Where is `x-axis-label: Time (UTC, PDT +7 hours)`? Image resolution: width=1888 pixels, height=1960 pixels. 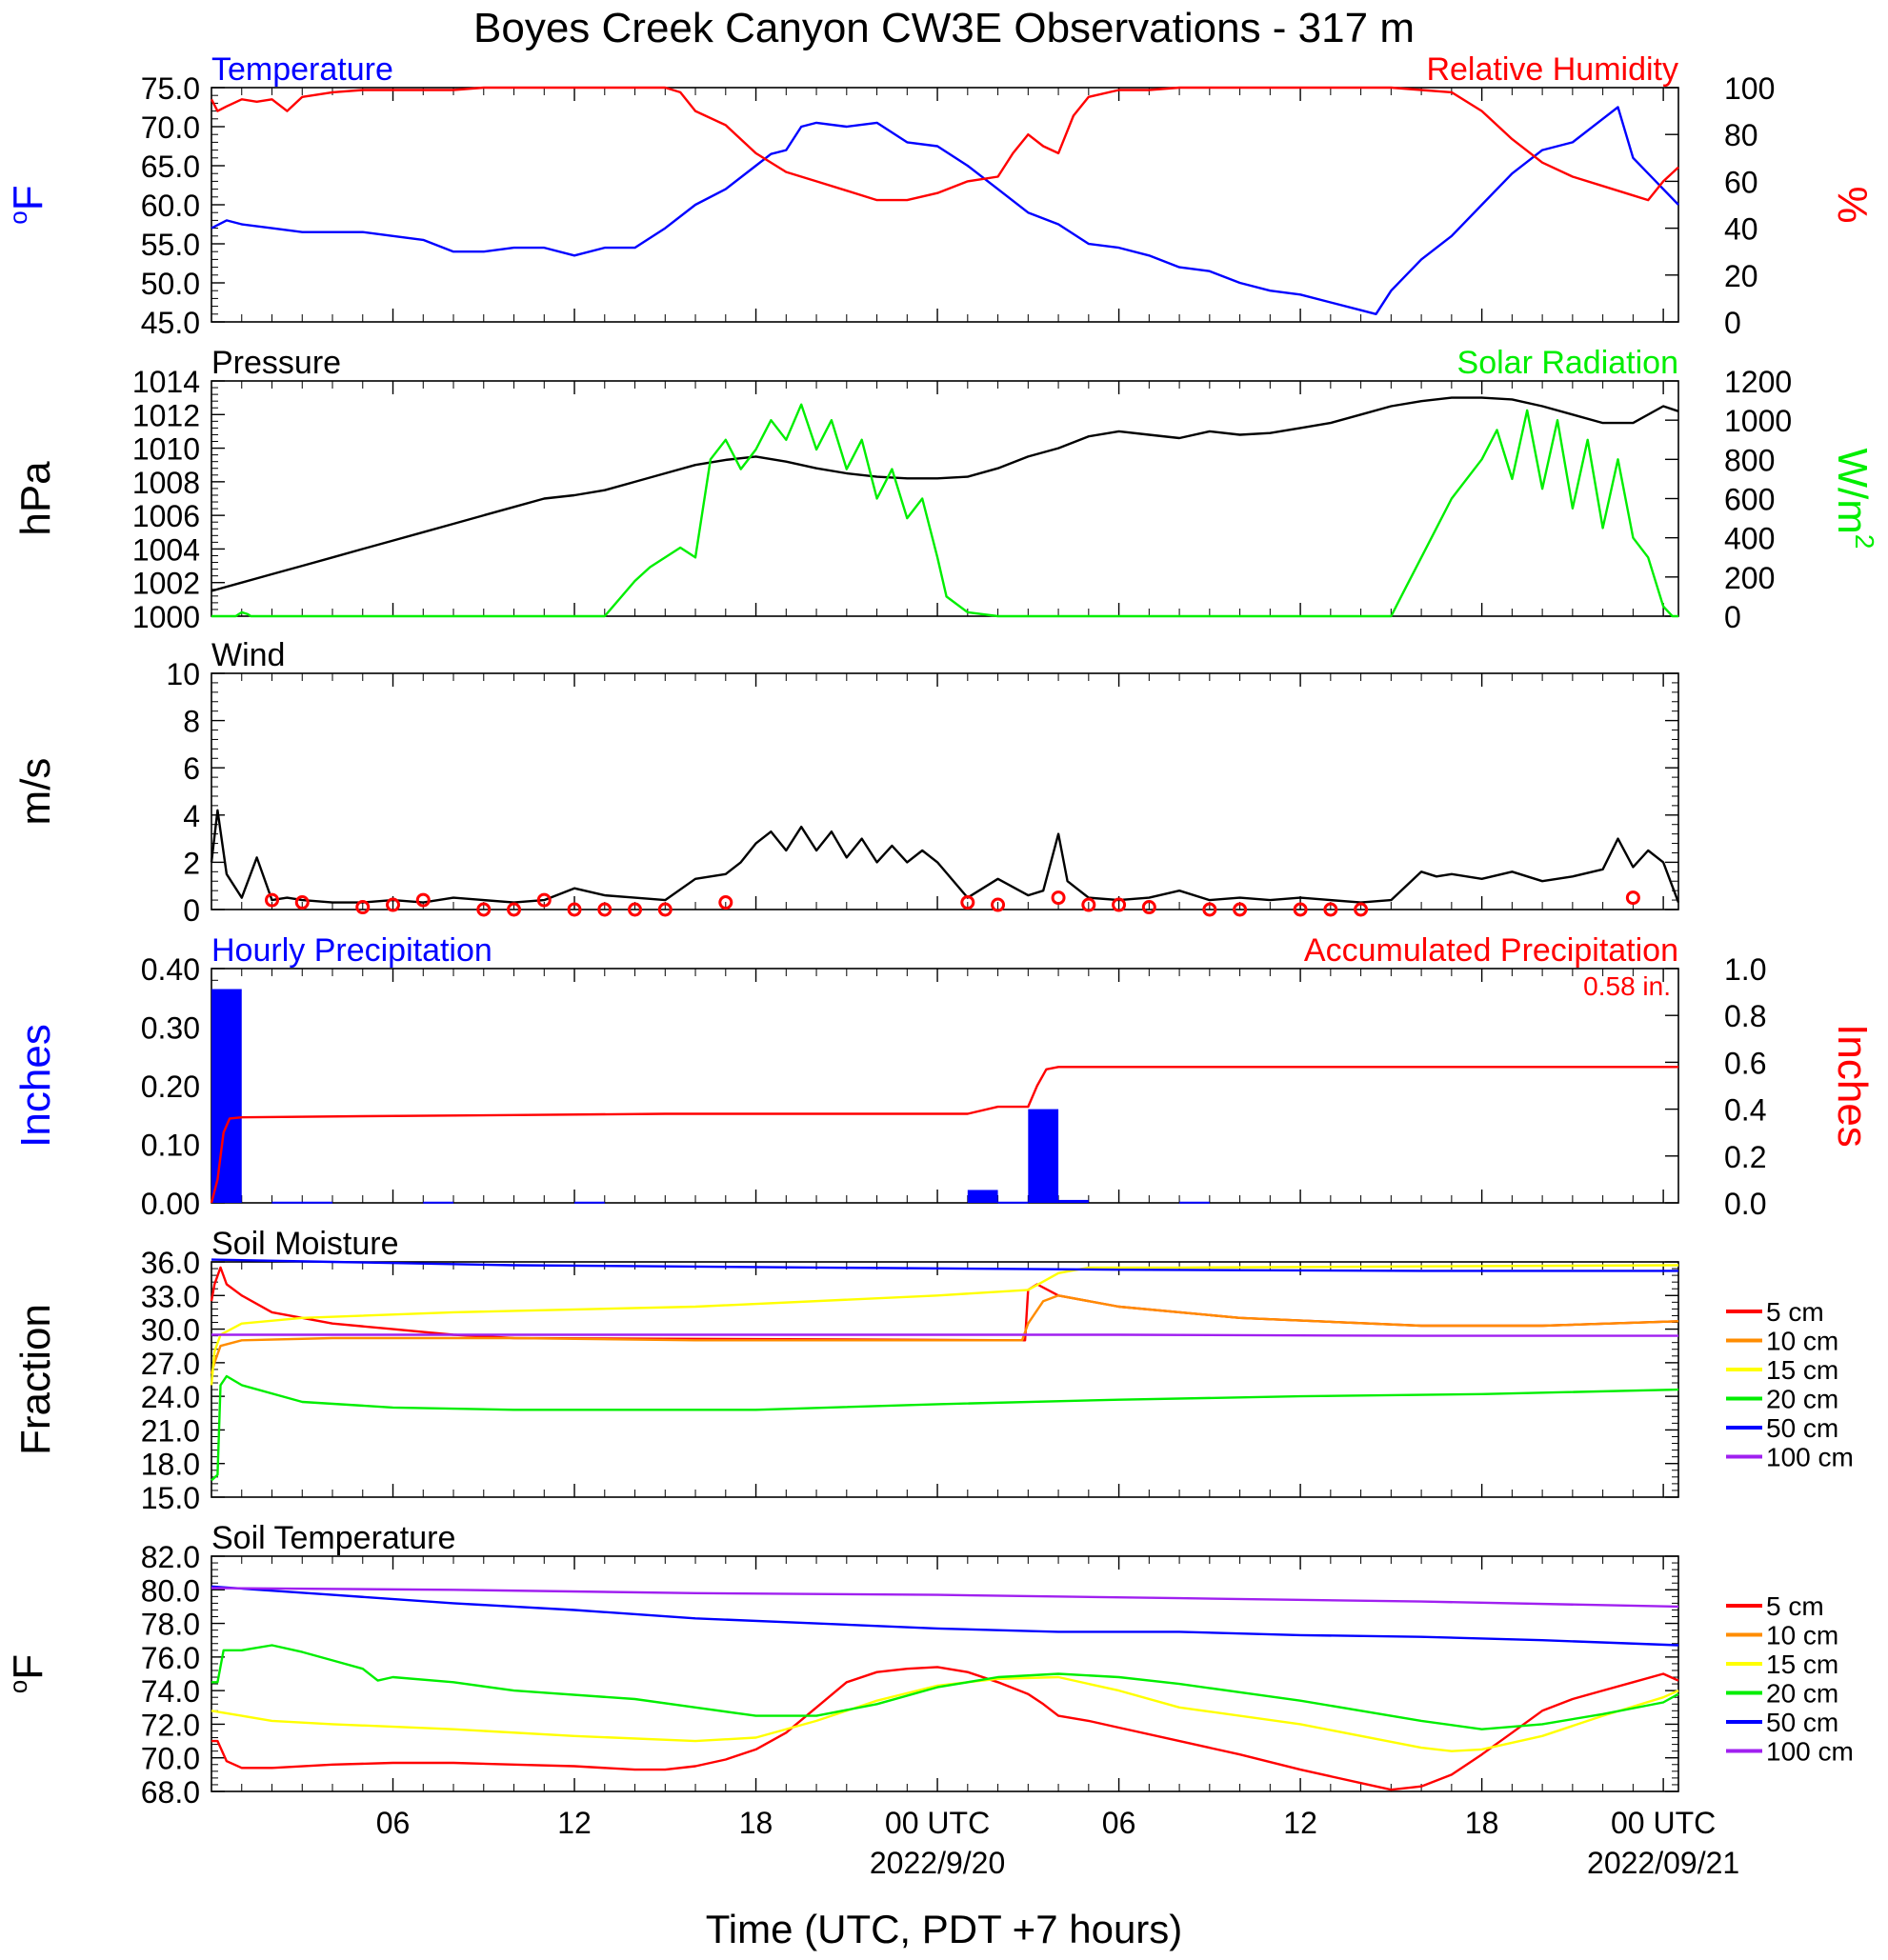 x-axis-label: Time (UTC, PDT +7 hours) is located at coordinates (944, 1929).